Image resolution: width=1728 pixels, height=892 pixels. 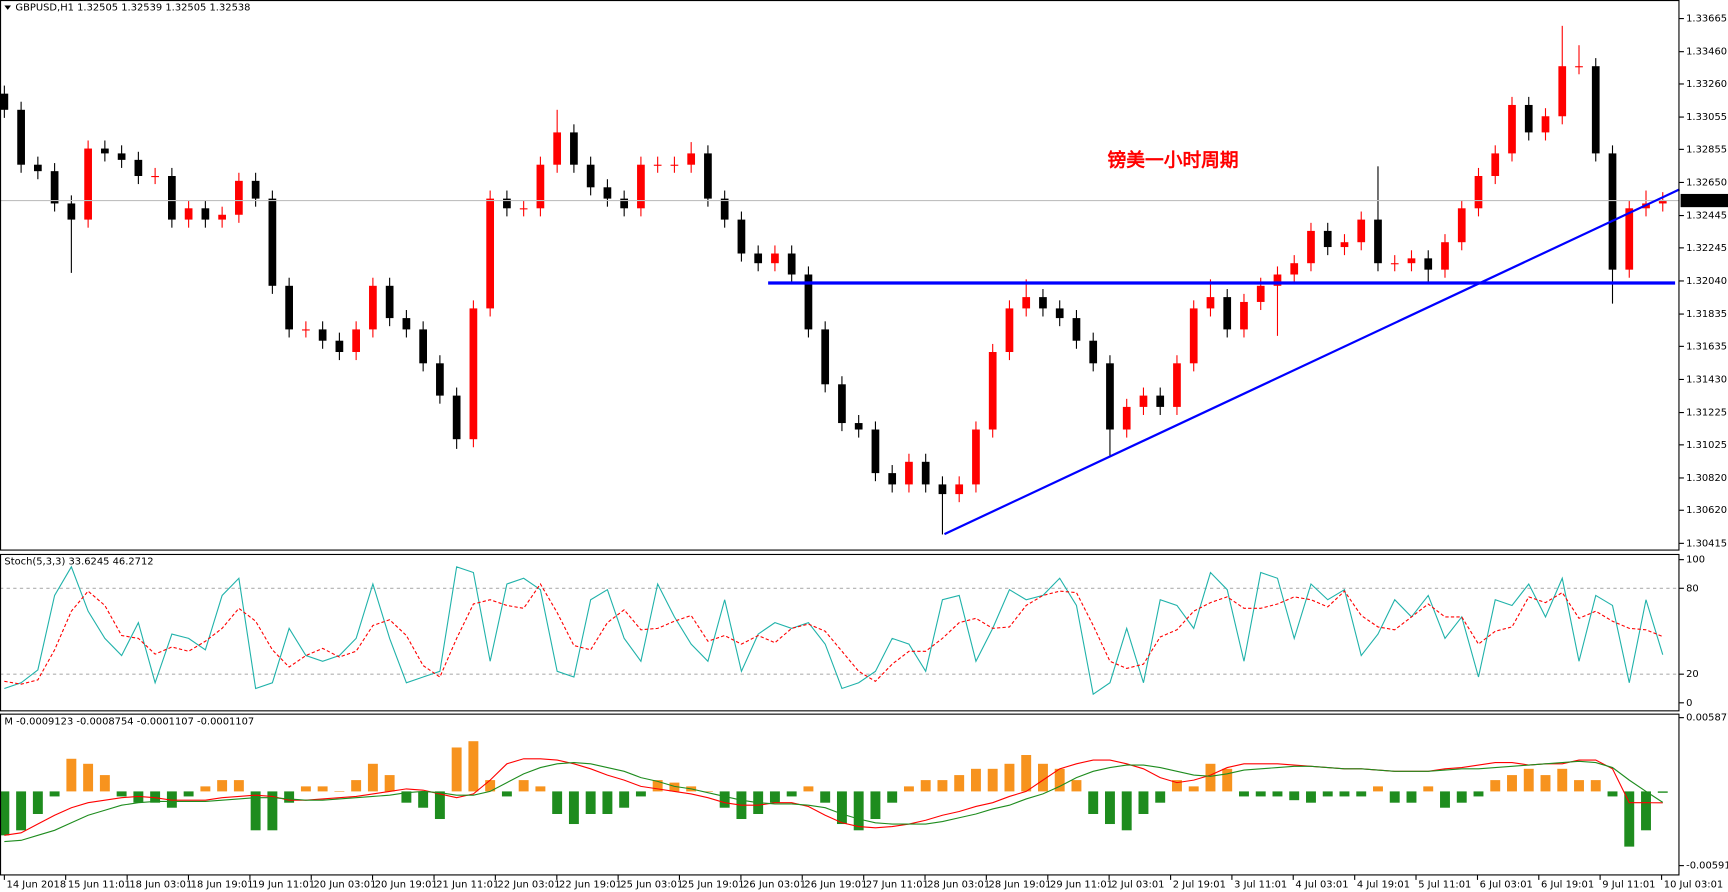 What do you see at coordinates (1199, 884) in the screenshot?
I see `x-tick-label: 2 Jul 19:01` at bounding box center [1199, 884].